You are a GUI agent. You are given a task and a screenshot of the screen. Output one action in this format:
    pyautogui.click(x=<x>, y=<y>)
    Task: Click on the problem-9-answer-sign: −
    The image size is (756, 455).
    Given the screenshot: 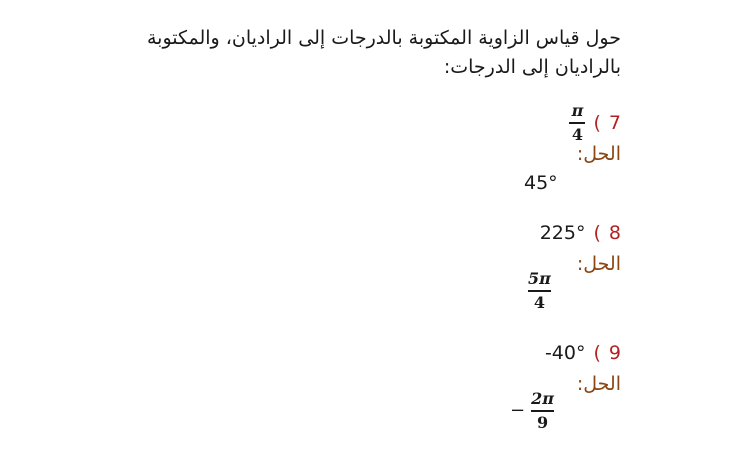 What is the action you would take?
    pyautogui.click(x=518, y=411)
    